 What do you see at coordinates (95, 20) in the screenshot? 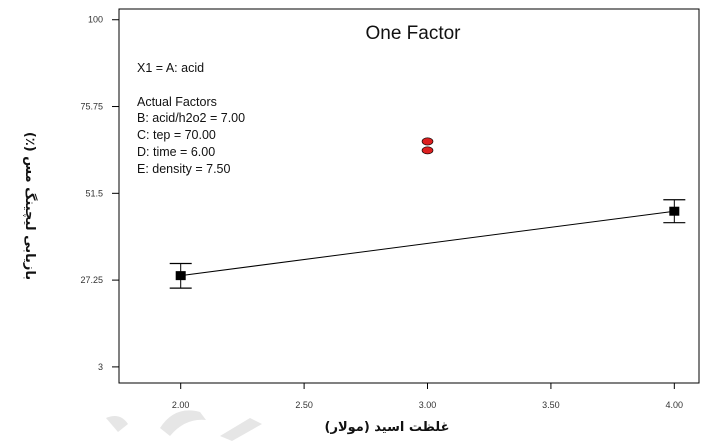
I see `y-tick-label: 100` at bounding box center [95, 20].